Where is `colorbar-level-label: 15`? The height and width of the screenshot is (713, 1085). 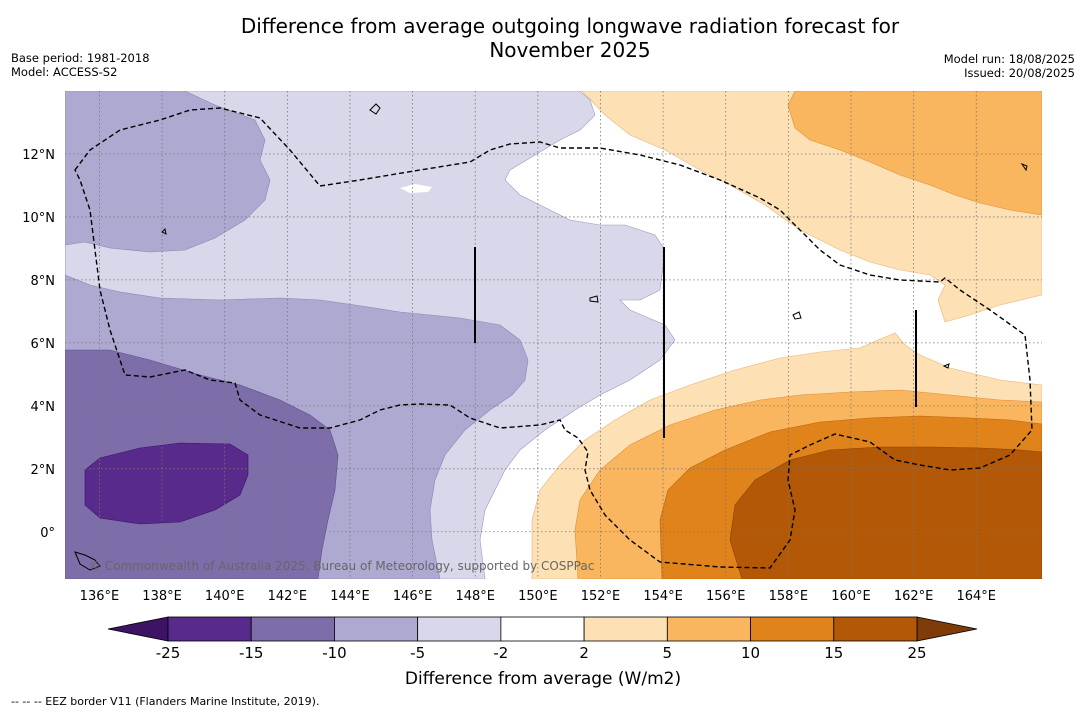 colorbar-level-label: 15 is located at coordinates (833, 653).